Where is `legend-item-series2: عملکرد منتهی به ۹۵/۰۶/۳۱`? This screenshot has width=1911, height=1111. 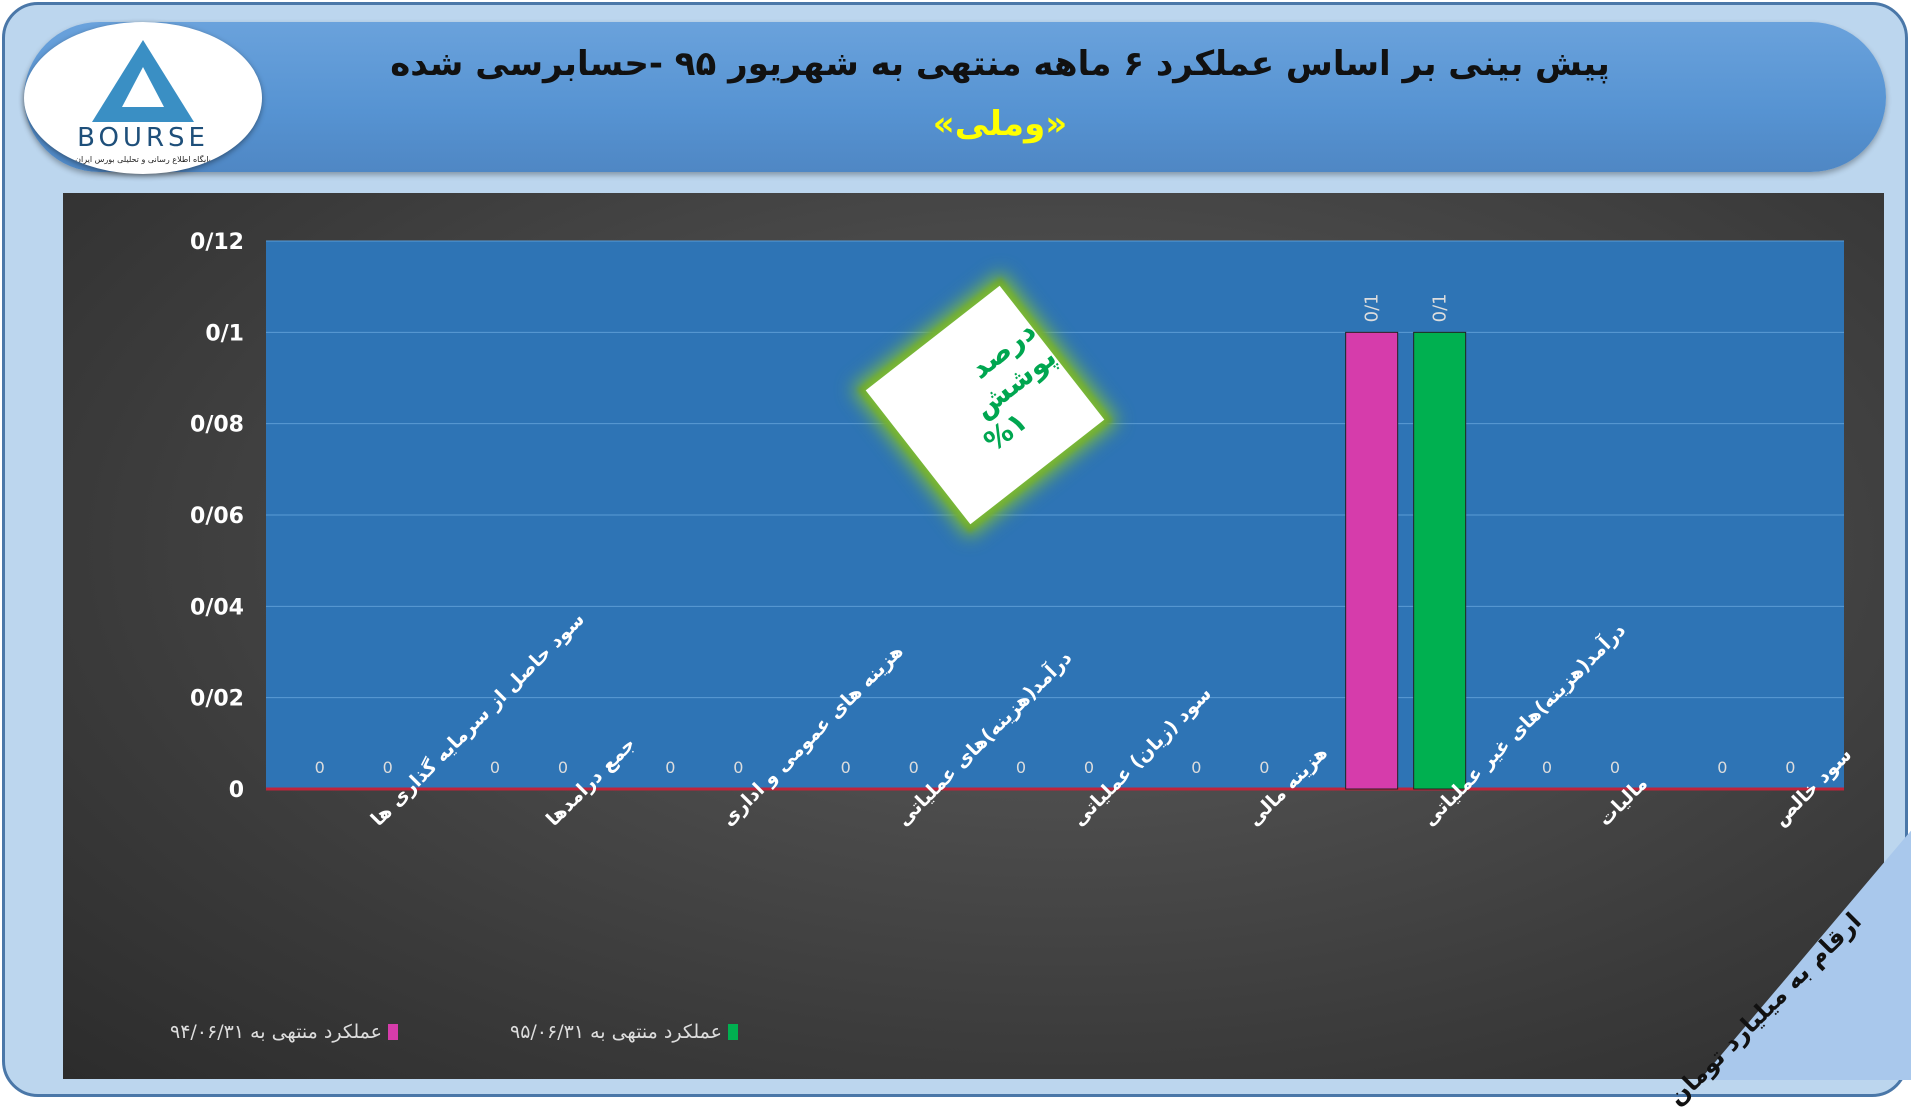
legend-item-series2: عملکرد منتهی به ۹۵/۰۶/۳۱ is located at coordinates (624, 1032).